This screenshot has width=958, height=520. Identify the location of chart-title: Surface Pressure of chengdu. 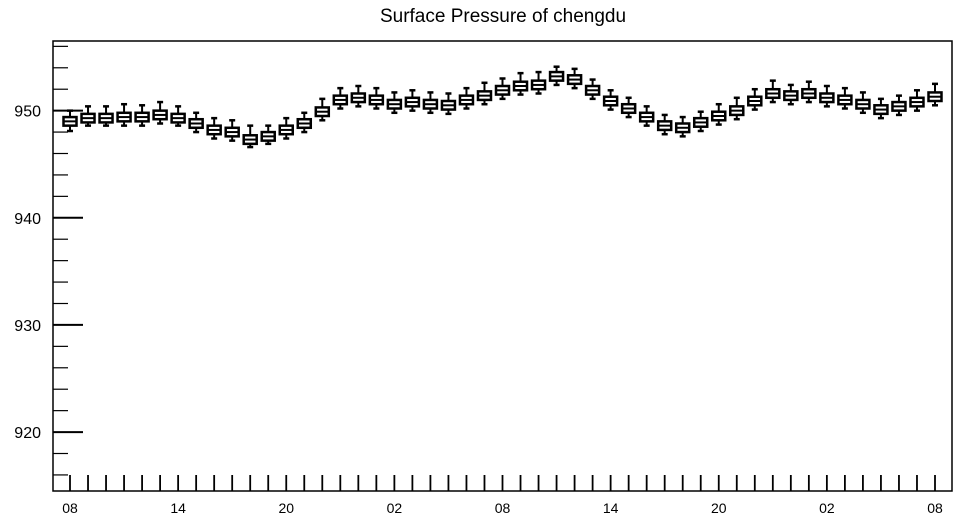
(503, 16).